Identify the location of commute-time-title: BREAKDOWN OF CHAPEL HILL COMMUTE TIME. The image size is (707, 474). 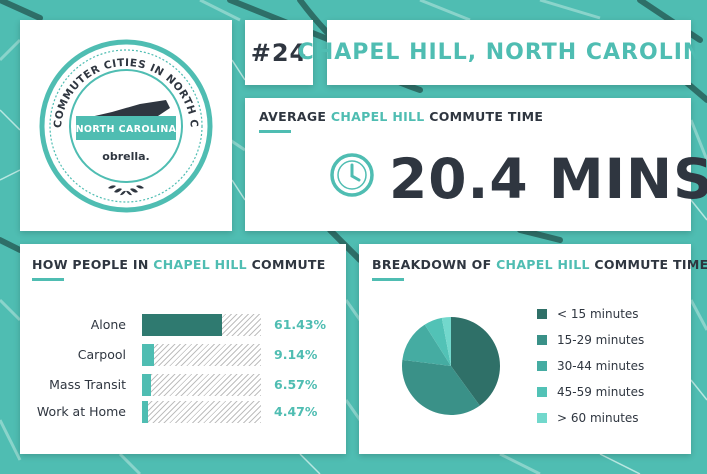
(539, 264).